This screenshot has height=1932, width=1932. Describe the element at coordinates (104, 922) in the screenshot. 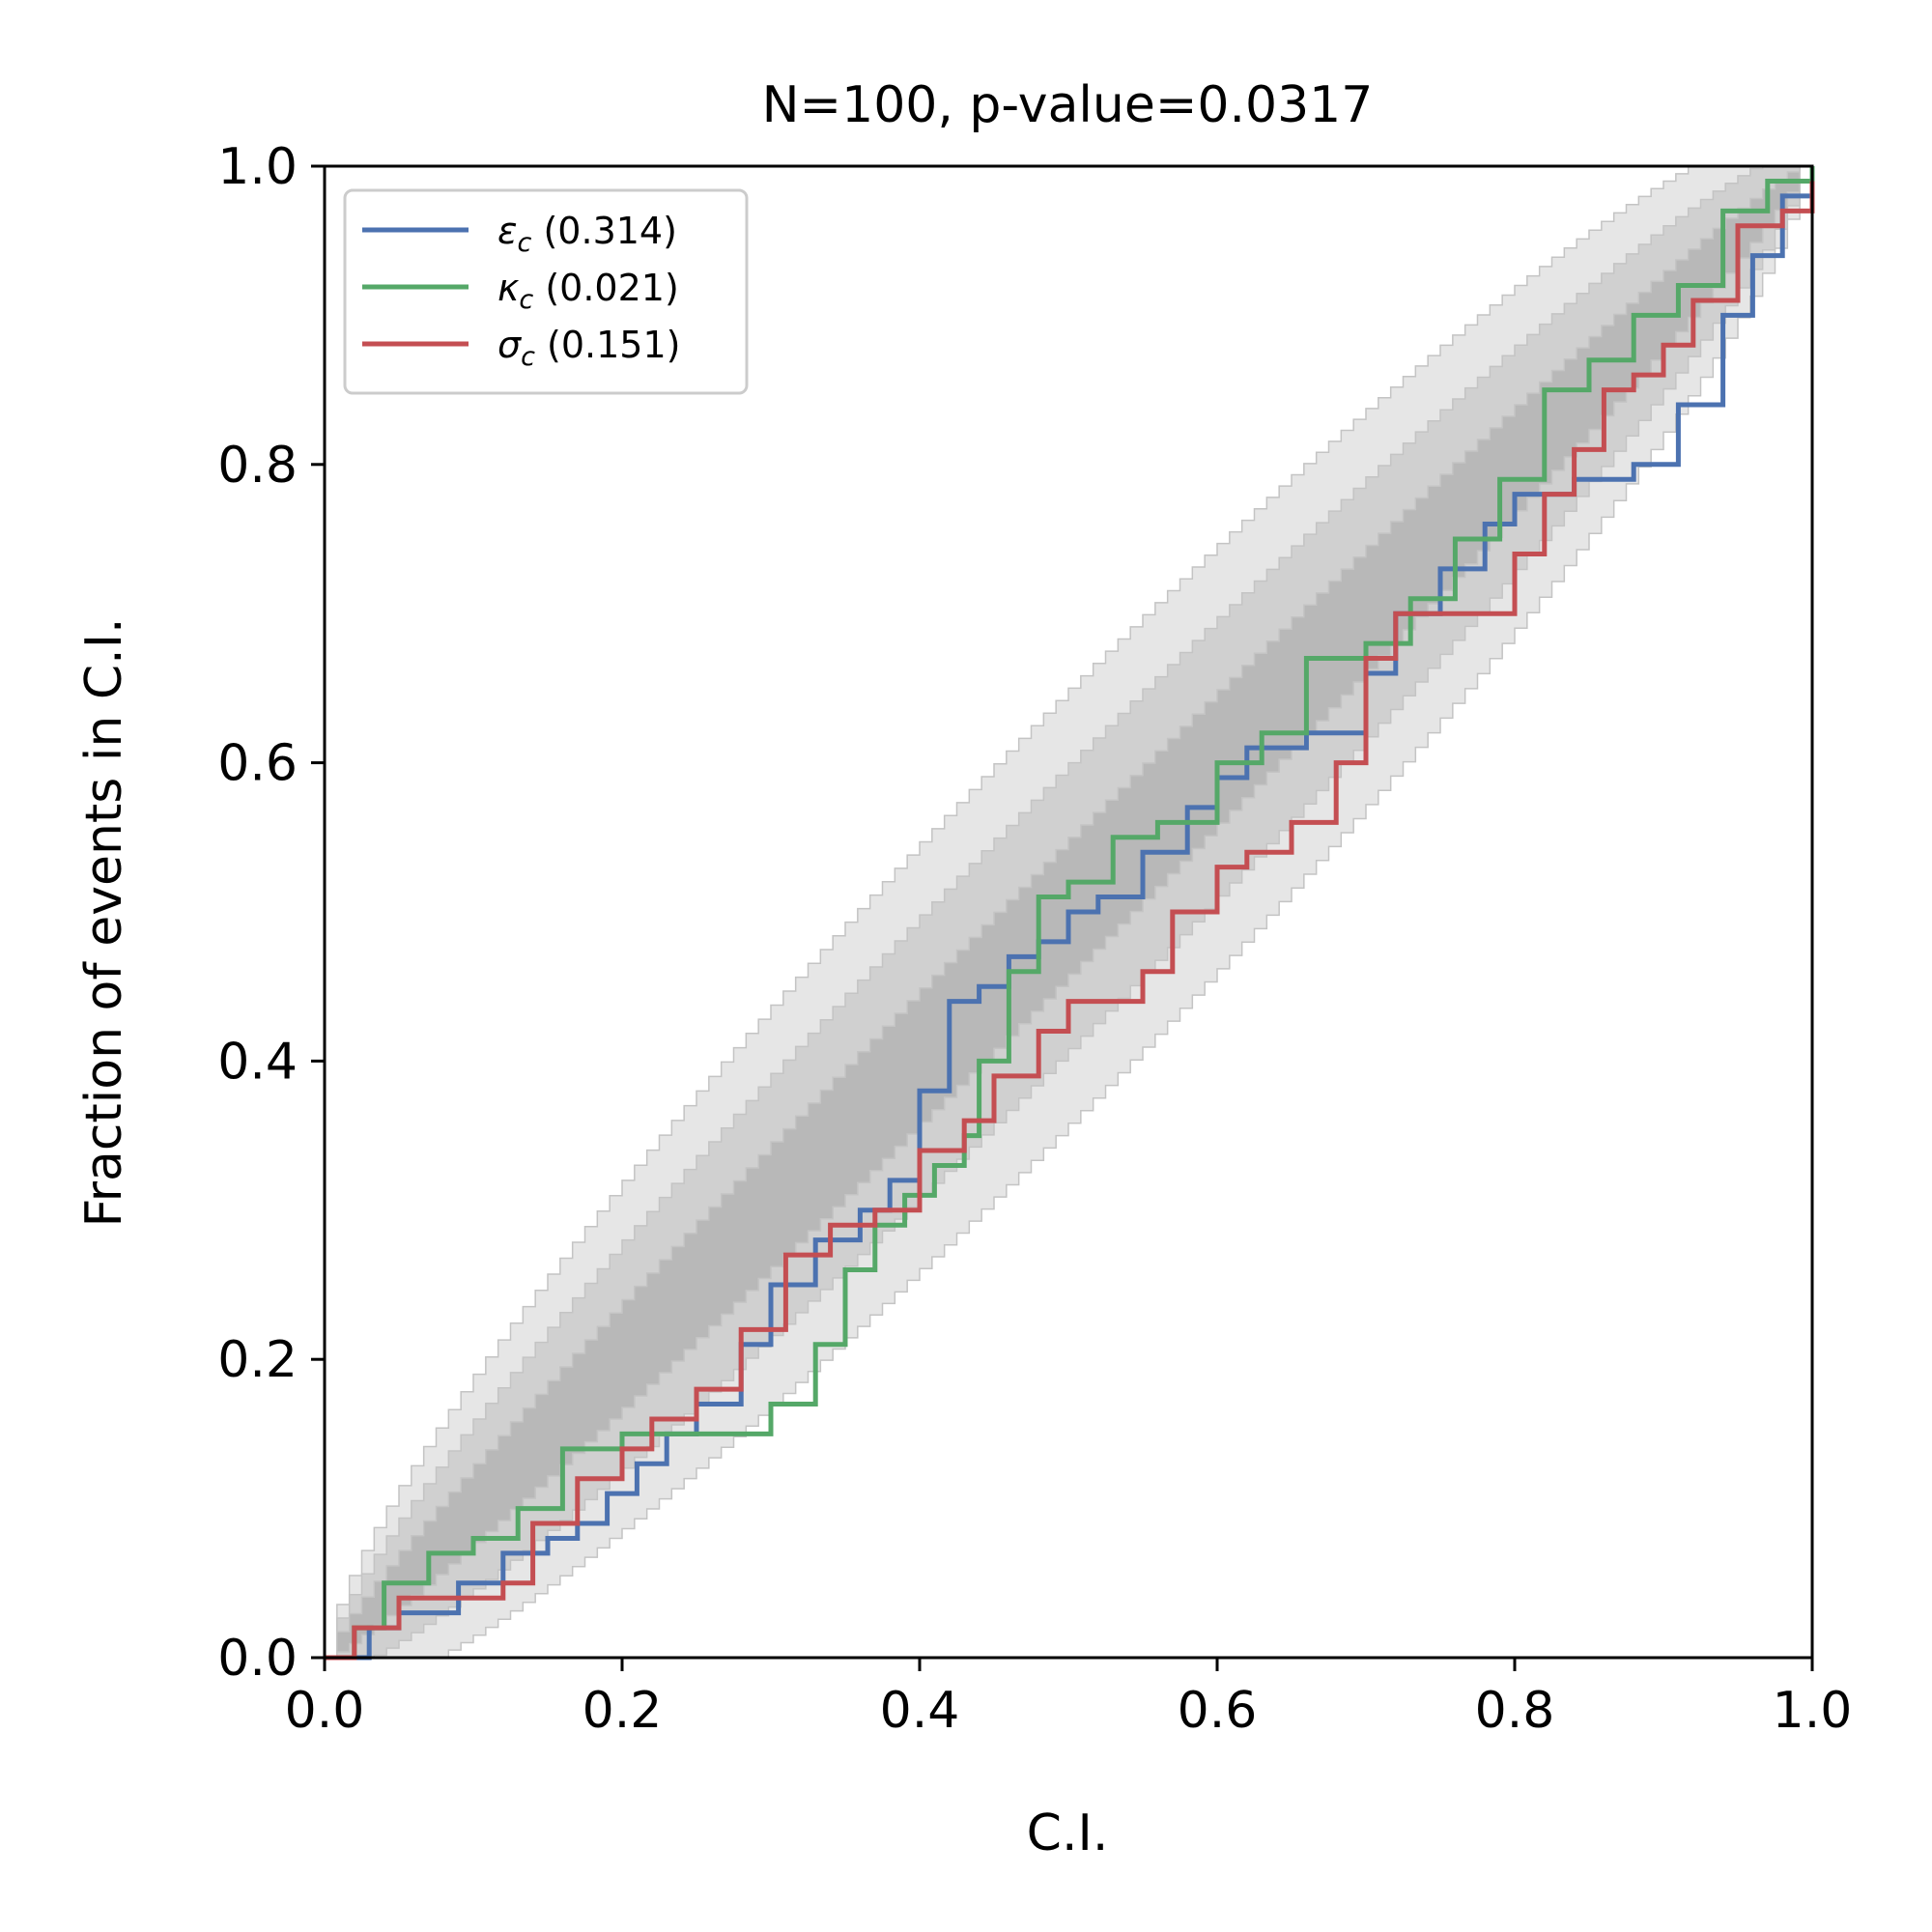

I see `y-axis-label: Fraction of events in C.I.` at that location.